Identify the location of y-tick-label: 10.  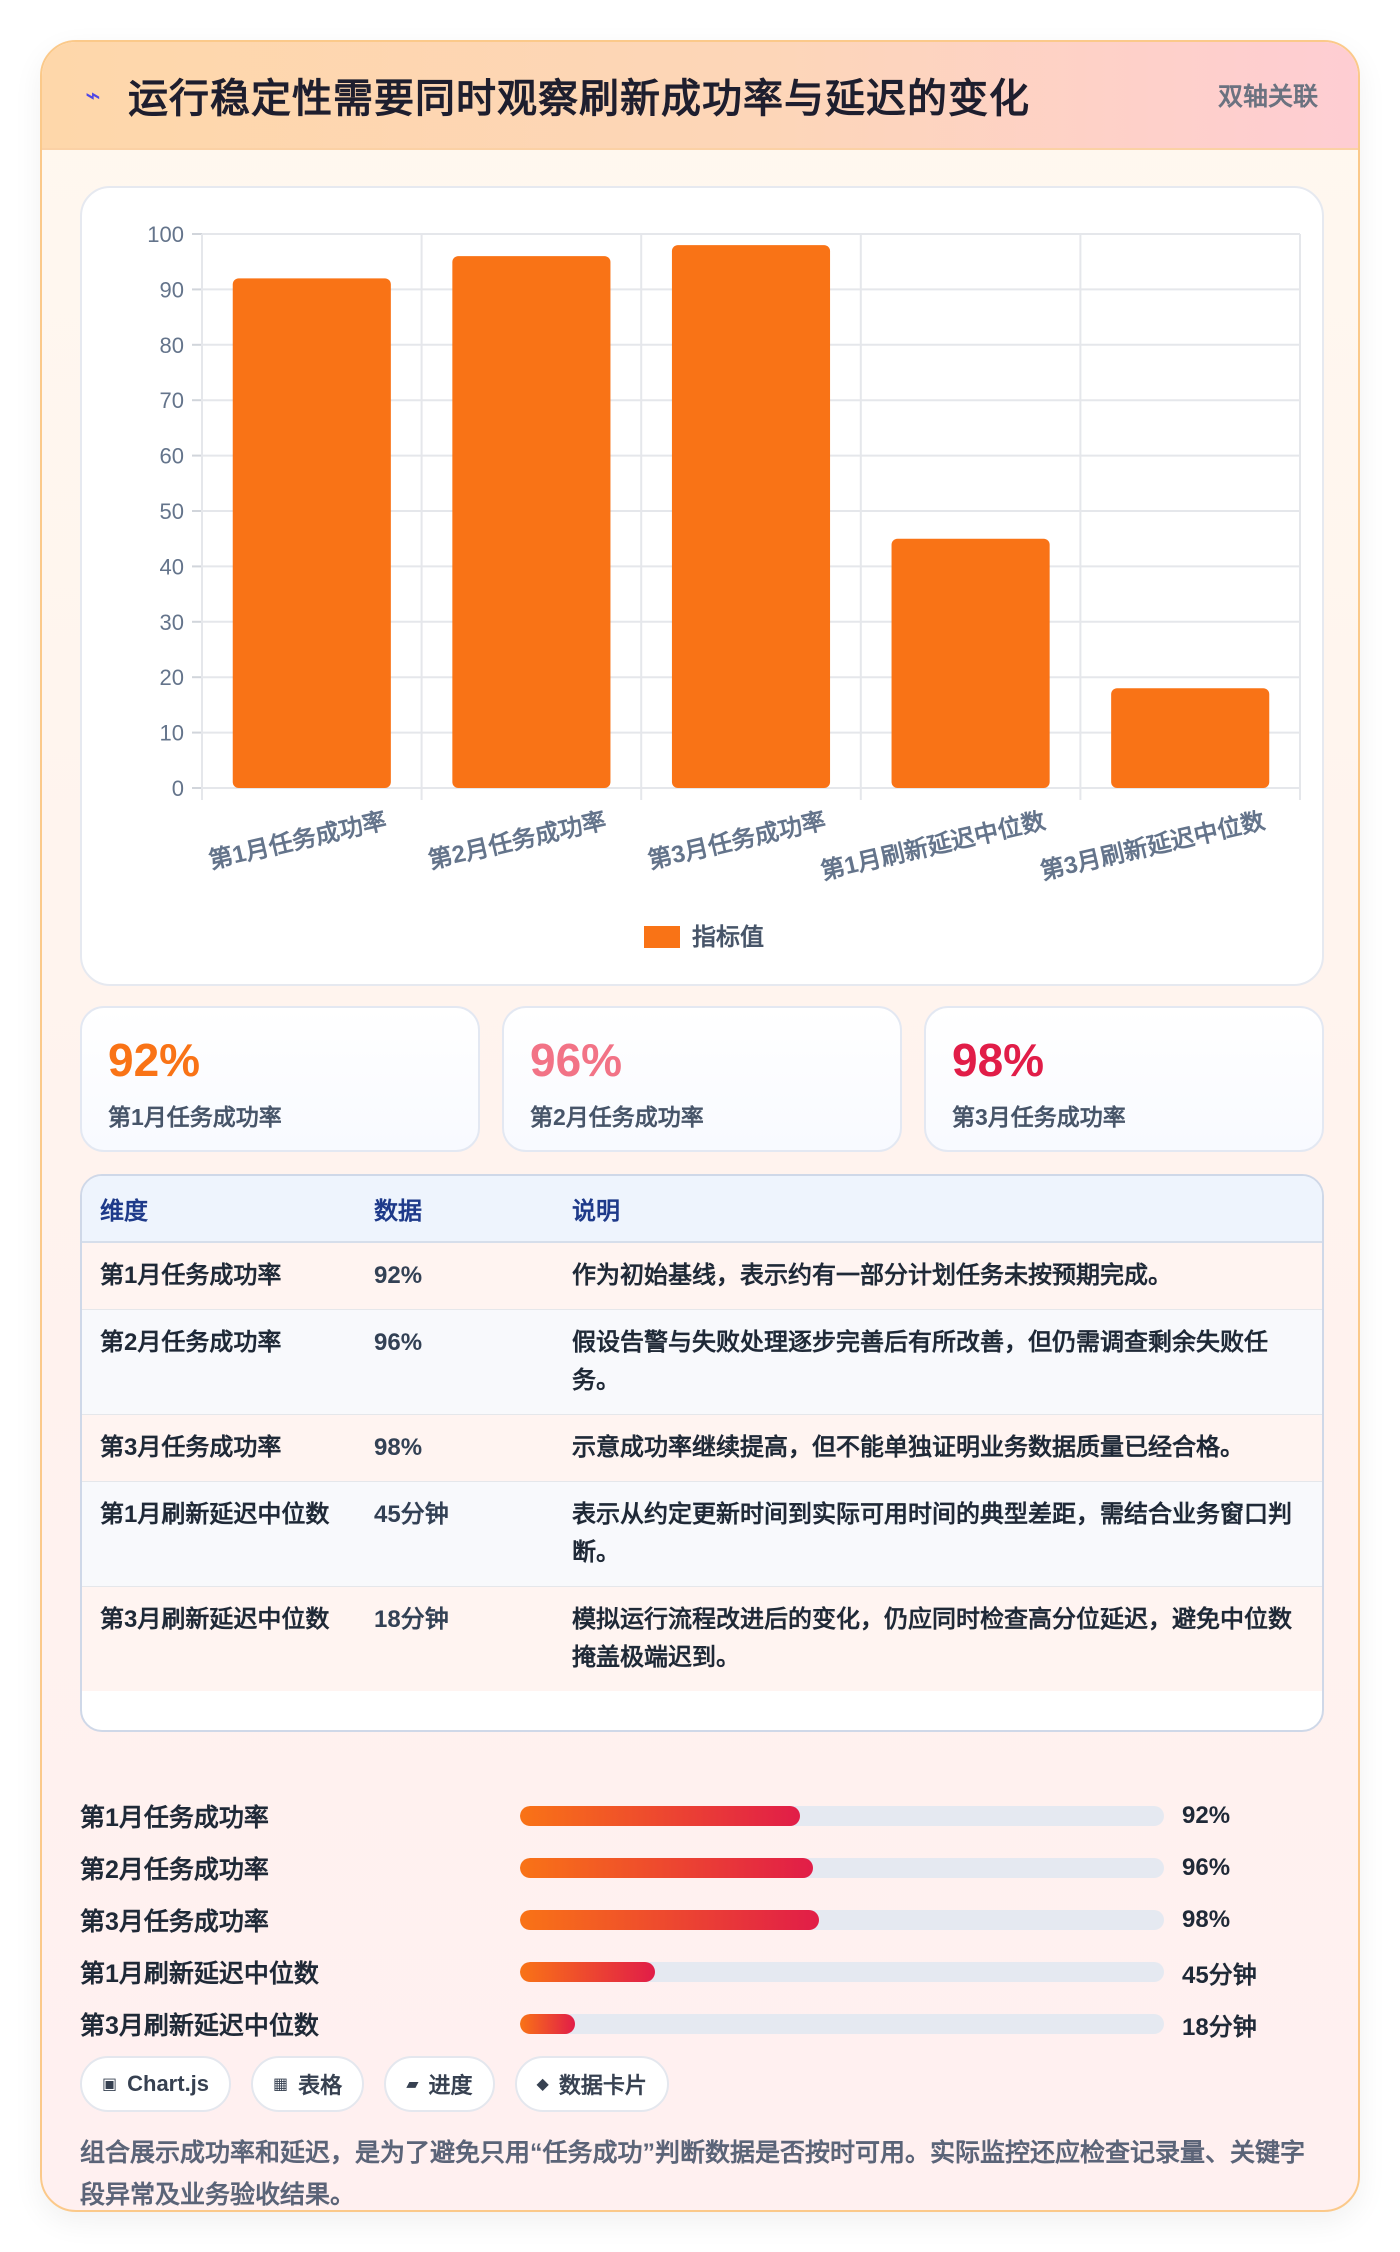
(172, 733).